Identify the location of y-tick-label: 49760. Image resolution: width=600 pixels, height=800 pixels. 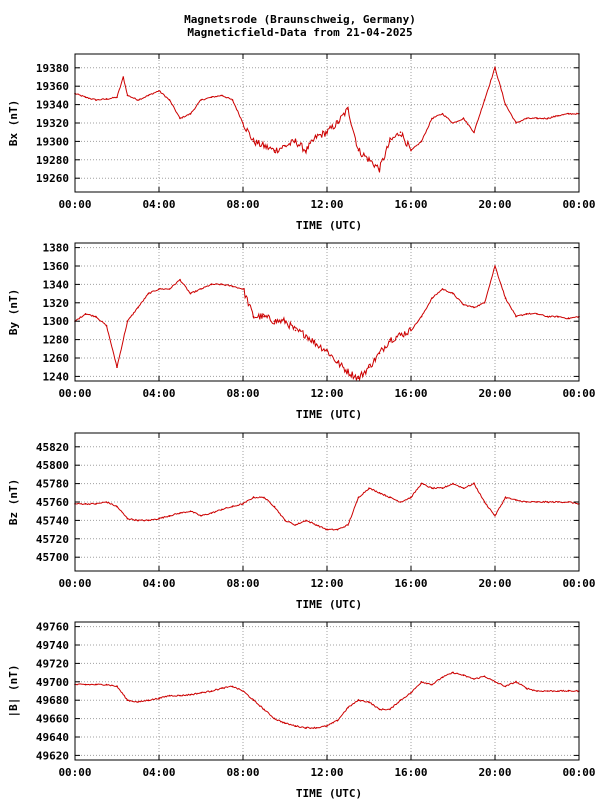
(52, 627).